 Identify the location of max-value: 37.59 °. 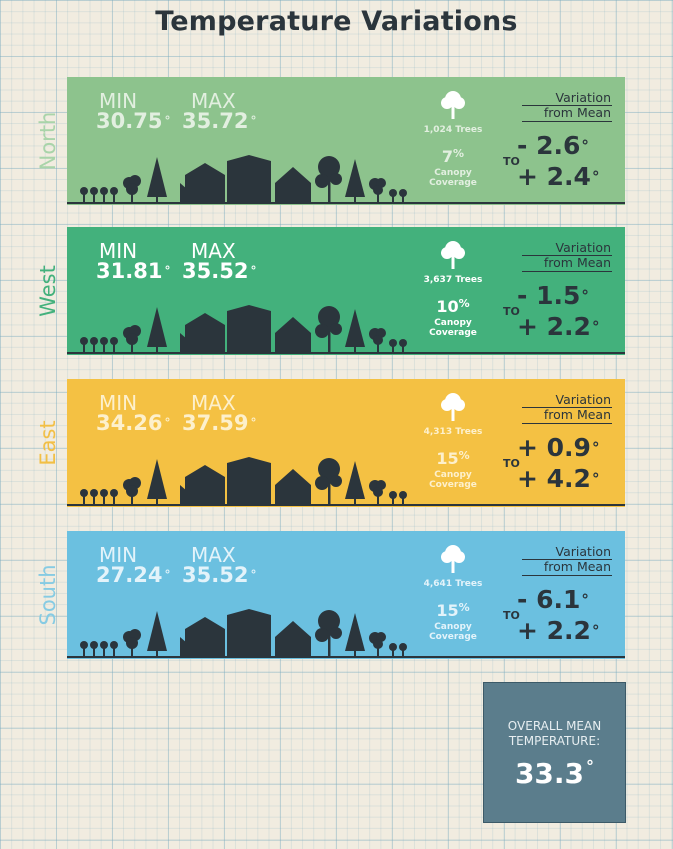
(219, 423).